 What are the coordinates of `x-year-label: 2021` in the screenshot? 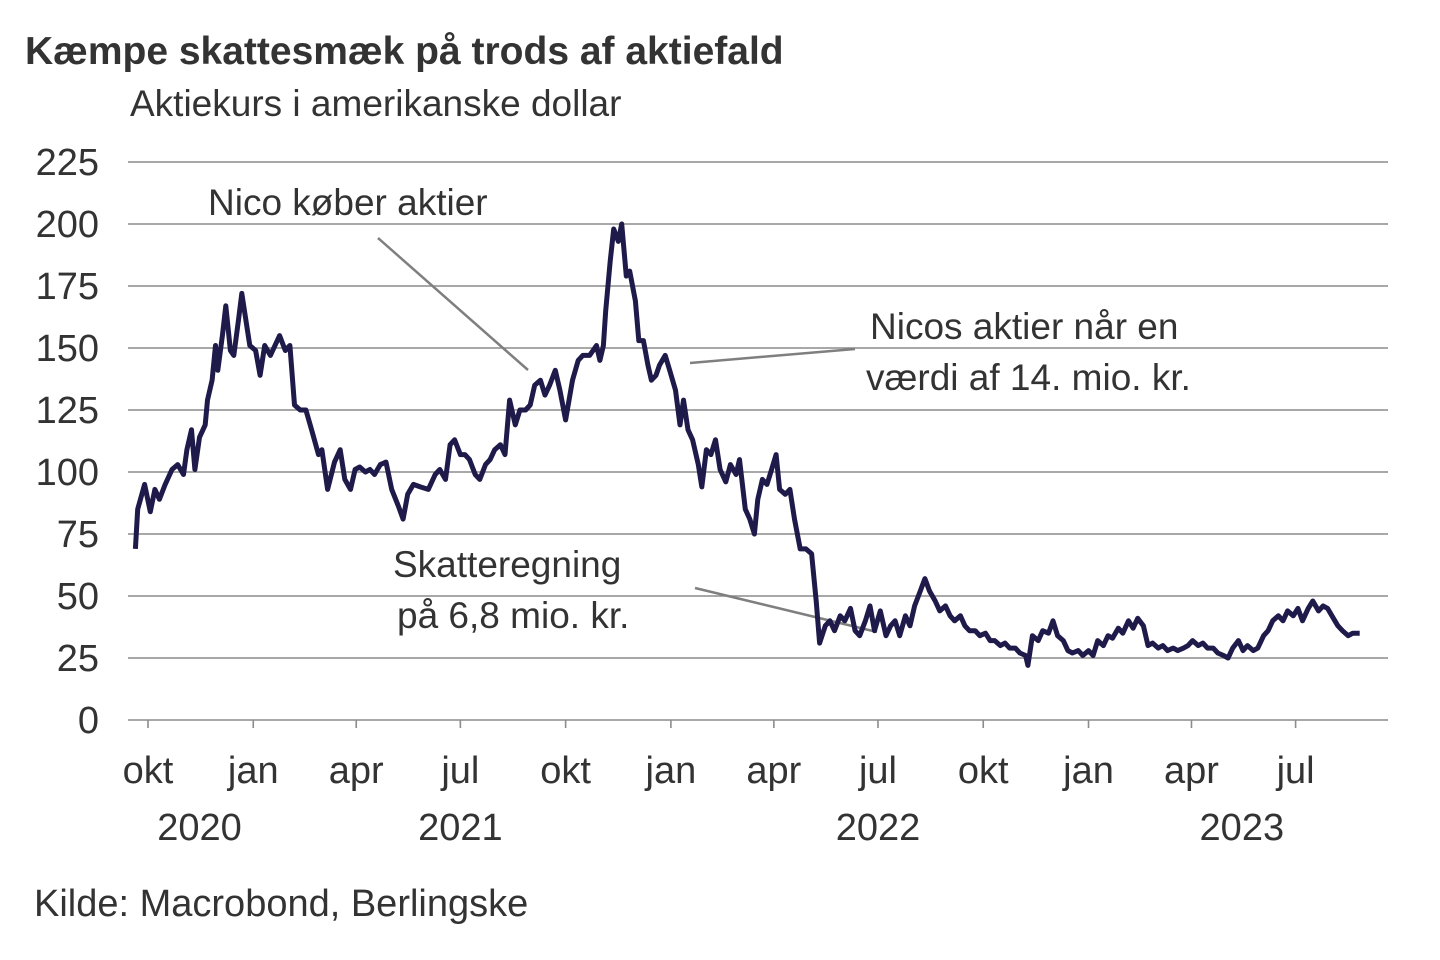 It's located at (460, 828).